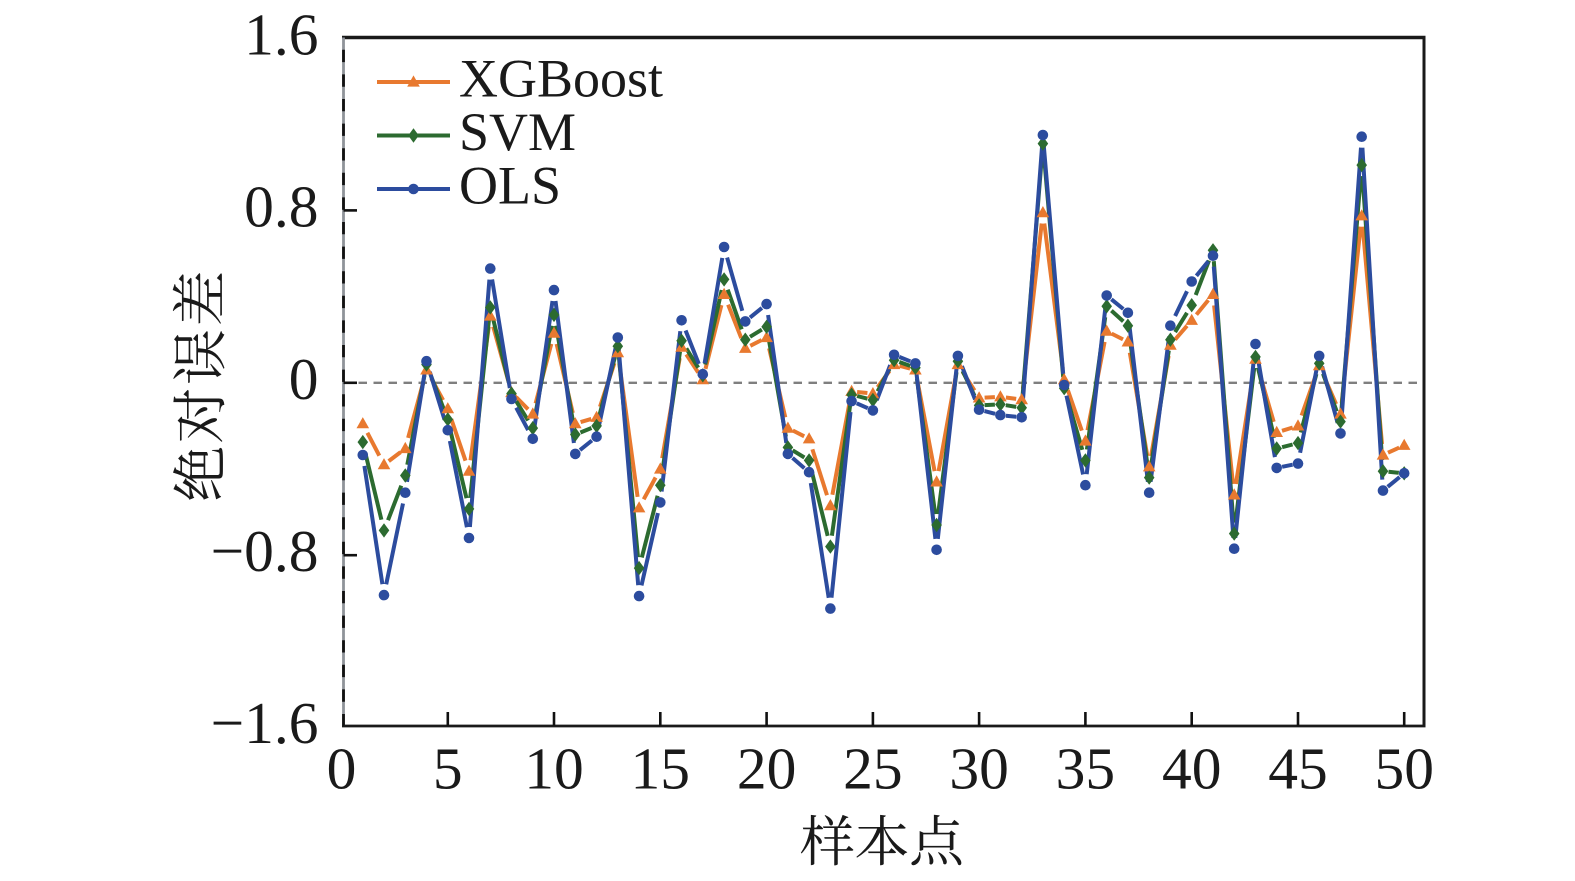 The height and width of the screenshot is (881, 1575). What do you see at coordinates (873, 769) in the screenshot?
I see `svg-text: 25` at bounding box center [873, 769].